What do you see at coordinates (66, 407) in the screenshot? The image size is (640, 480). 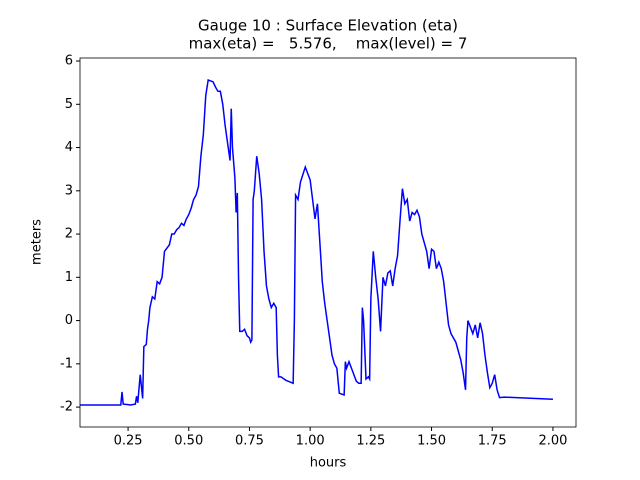 I see `y-tick-label: -2` at bounding box center [66, 407].